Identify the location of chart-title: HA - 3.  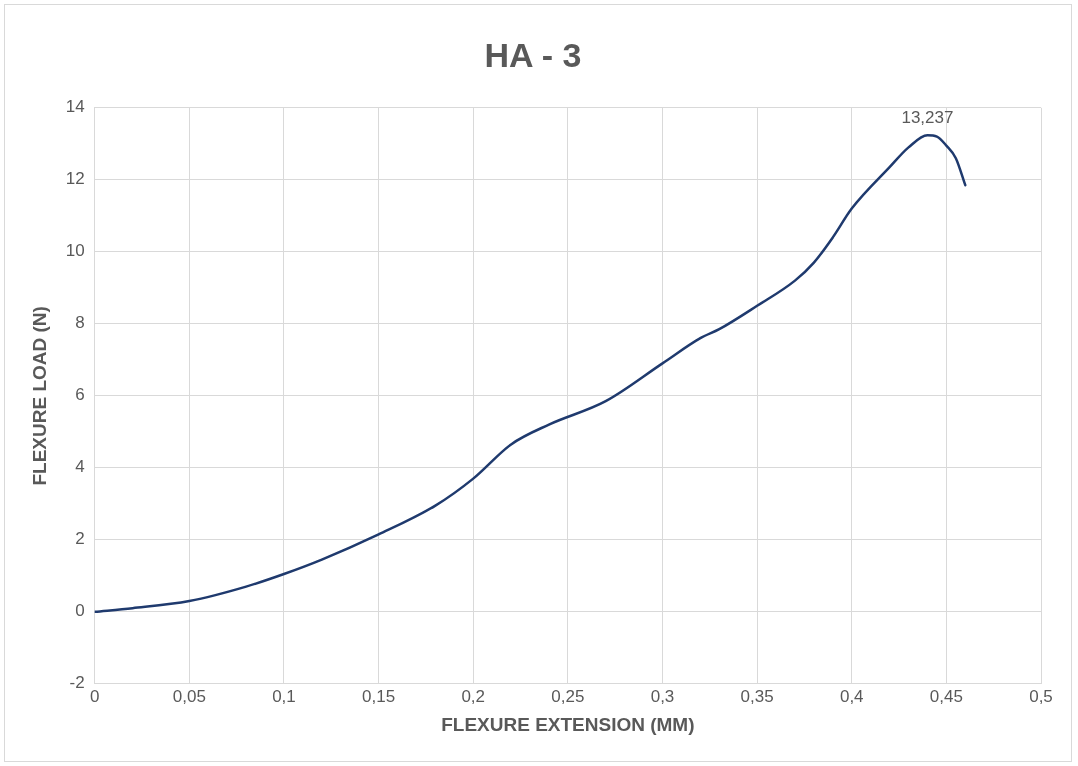
(533, 54).